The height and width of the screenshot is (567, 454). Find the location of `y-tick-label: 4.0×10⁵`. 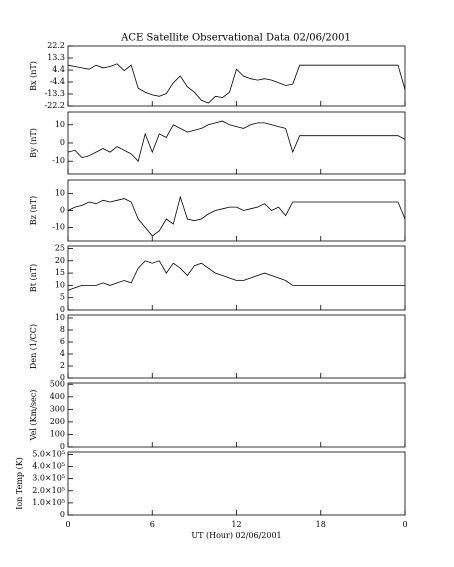

y-tick-label: 4.0×10⁵ is located at coordinates (48, 466).